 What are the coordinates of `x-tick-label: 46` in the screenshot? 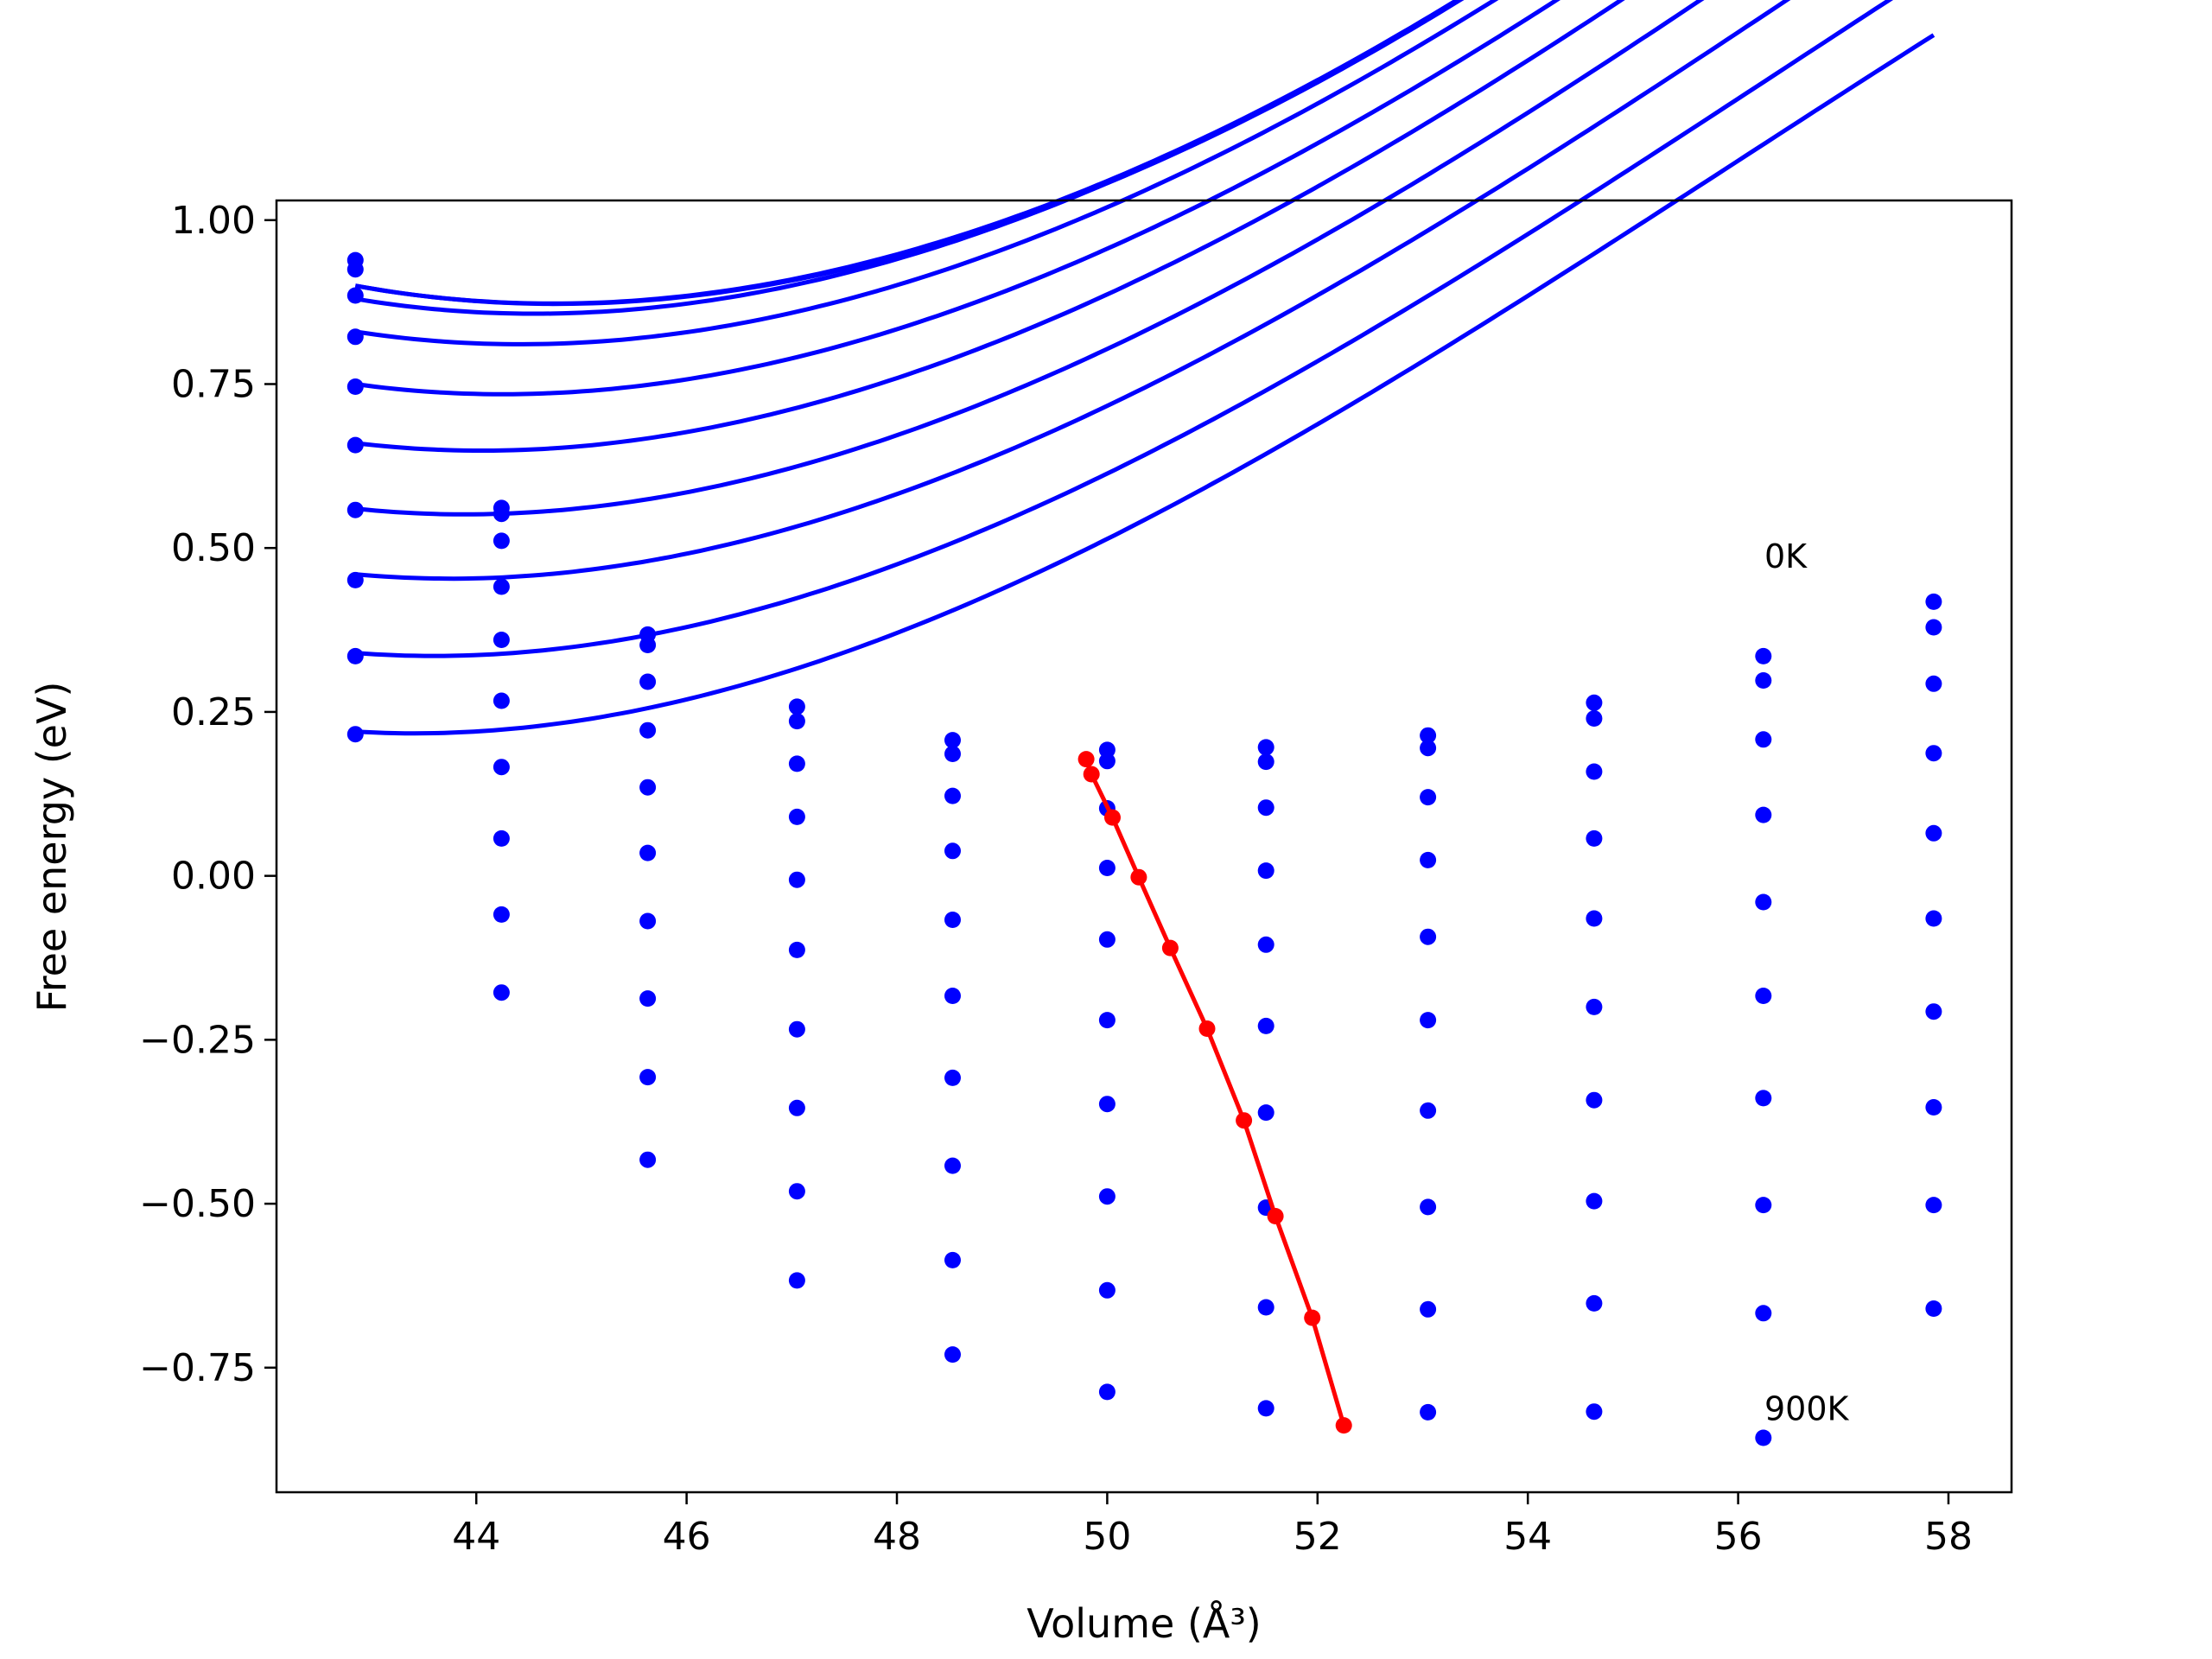 It's located at (687, 1537).